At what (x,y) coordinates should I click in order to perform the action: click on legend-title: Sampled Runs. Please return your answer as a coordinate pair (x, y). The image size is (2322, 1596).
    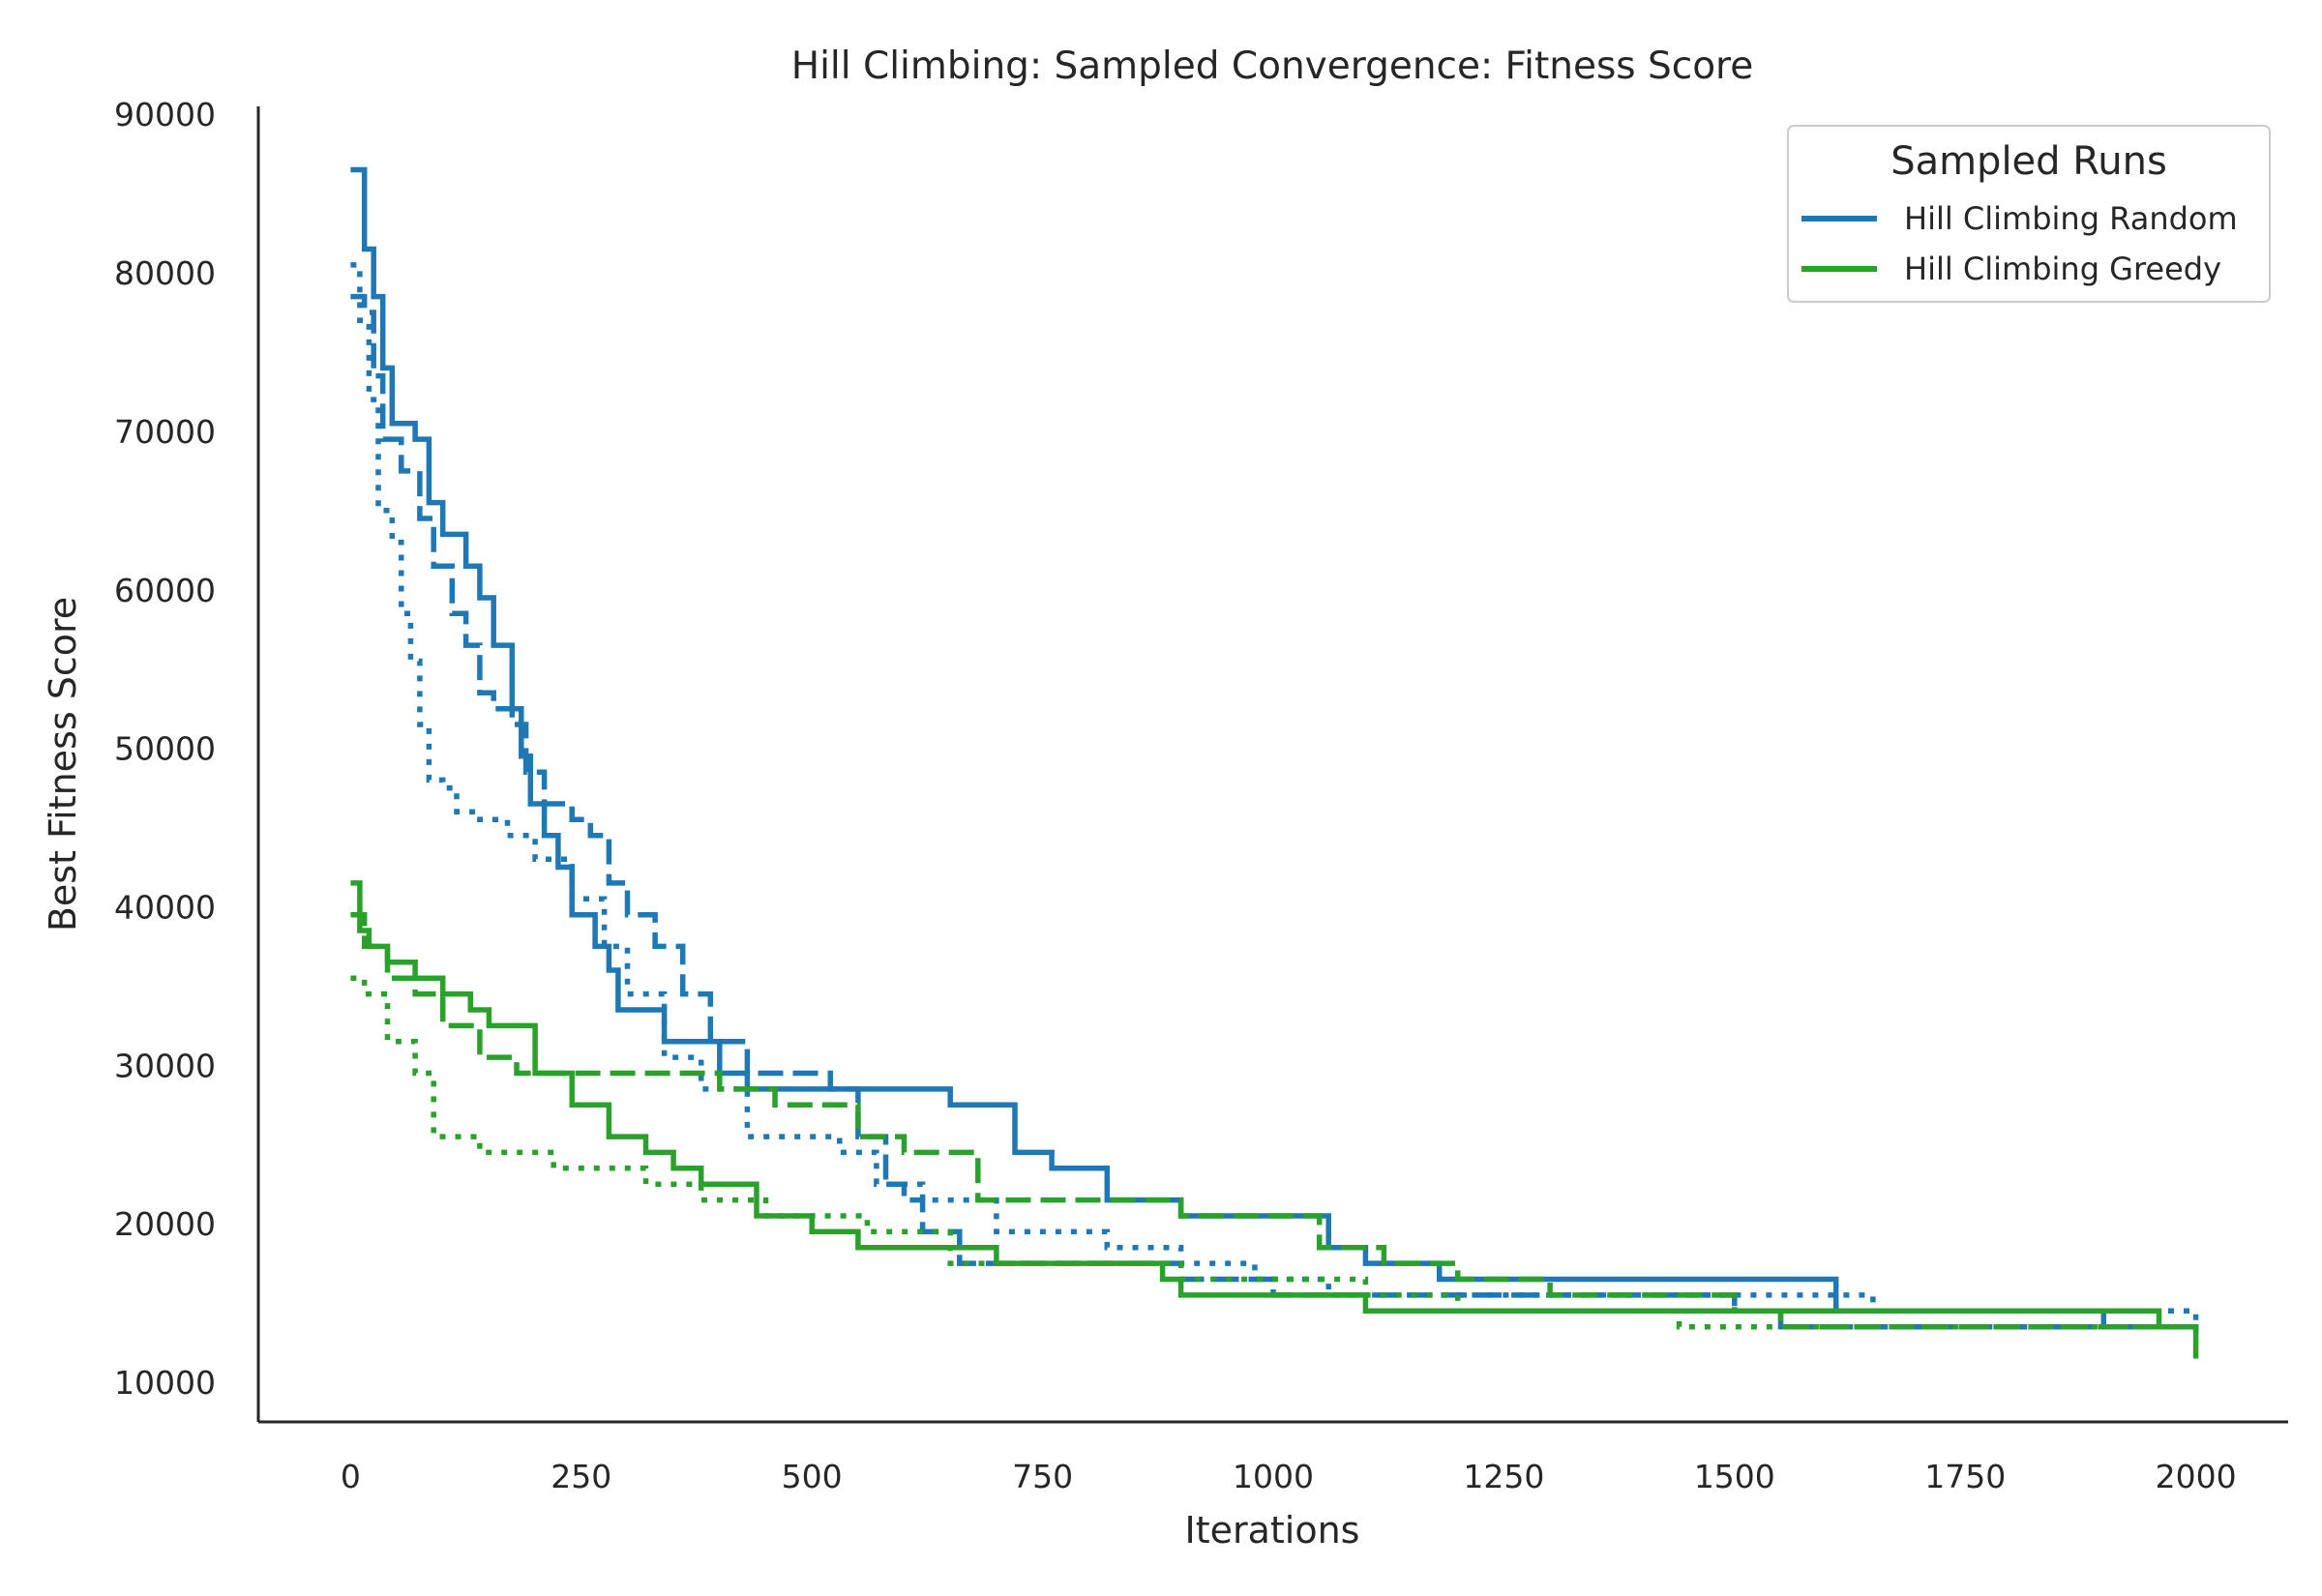
    Looking at the image, I should click on (2028, 161).